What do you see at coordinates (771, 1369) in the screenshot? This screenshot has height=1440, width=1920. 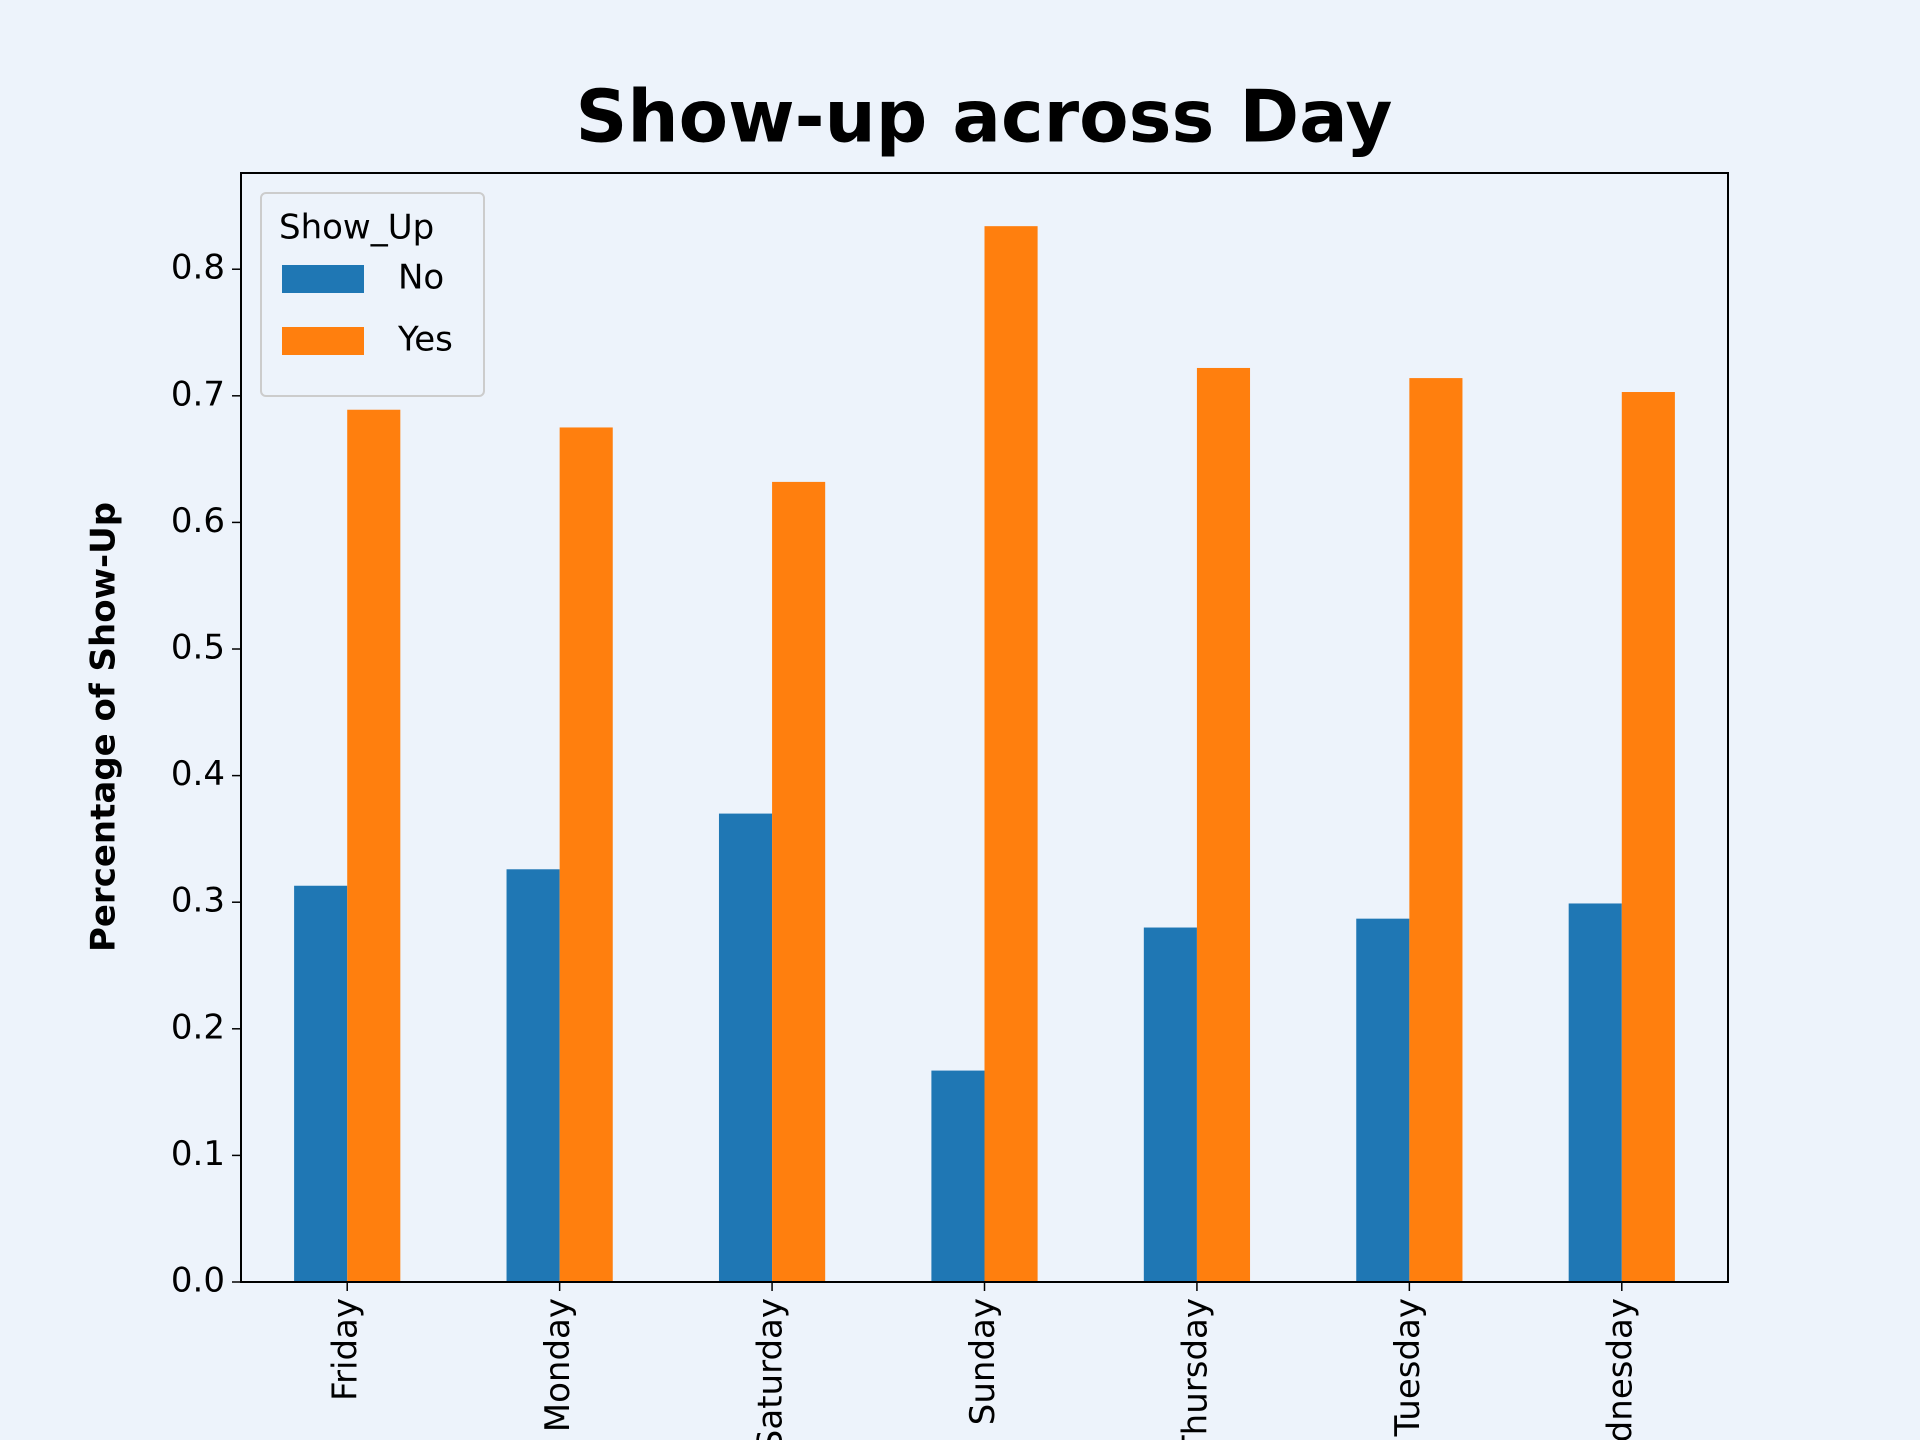 I see `x-tick-label: Saturday` at bounding box center [771, 1369].